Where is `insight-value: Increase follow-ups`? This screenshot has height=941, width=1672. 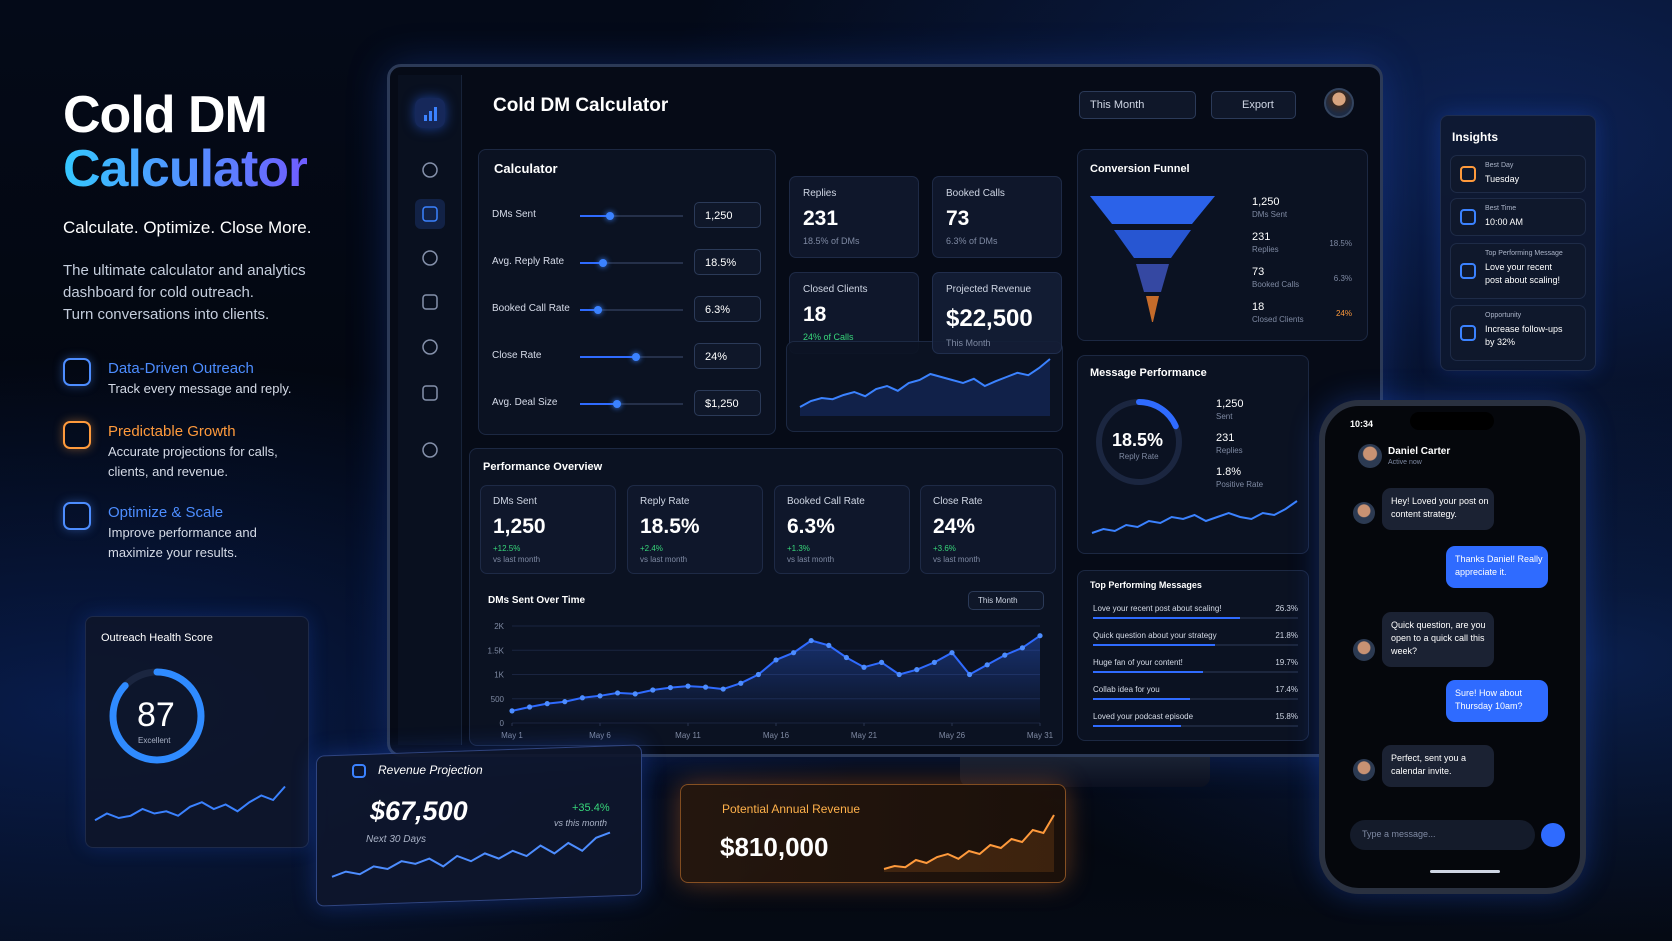
insight-value: Increase follow-ups is located at coordinates (1524, 329).